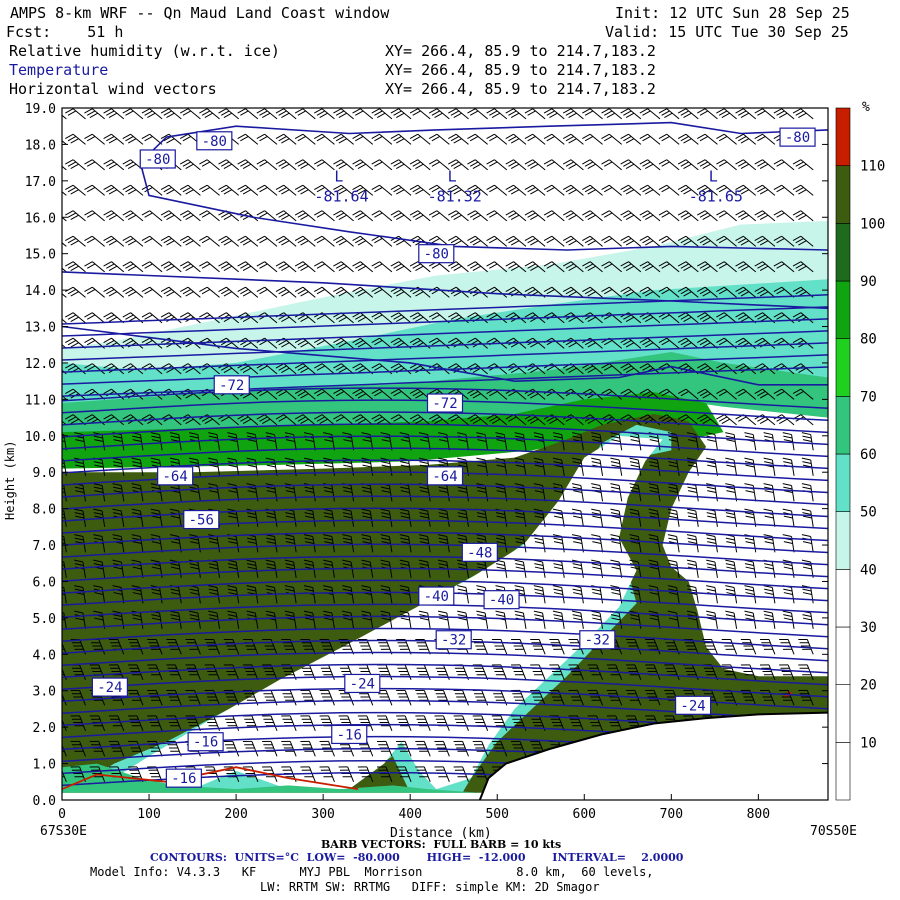 This screenshot has width=900, height=900. What do you see at coordinates (44, 619) in the screenshot?
I see `y-tick-label: 5.0` at bounding box center [44, 619].